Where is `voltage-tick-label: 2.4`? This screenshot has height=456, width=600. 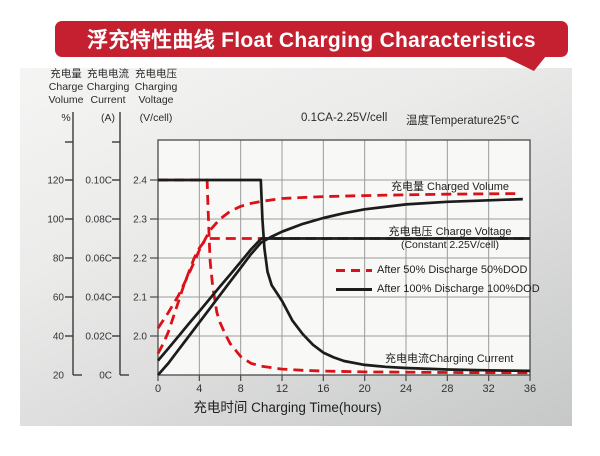
voltage-tick-label: 2.4 is located at coordinates (140, 181).